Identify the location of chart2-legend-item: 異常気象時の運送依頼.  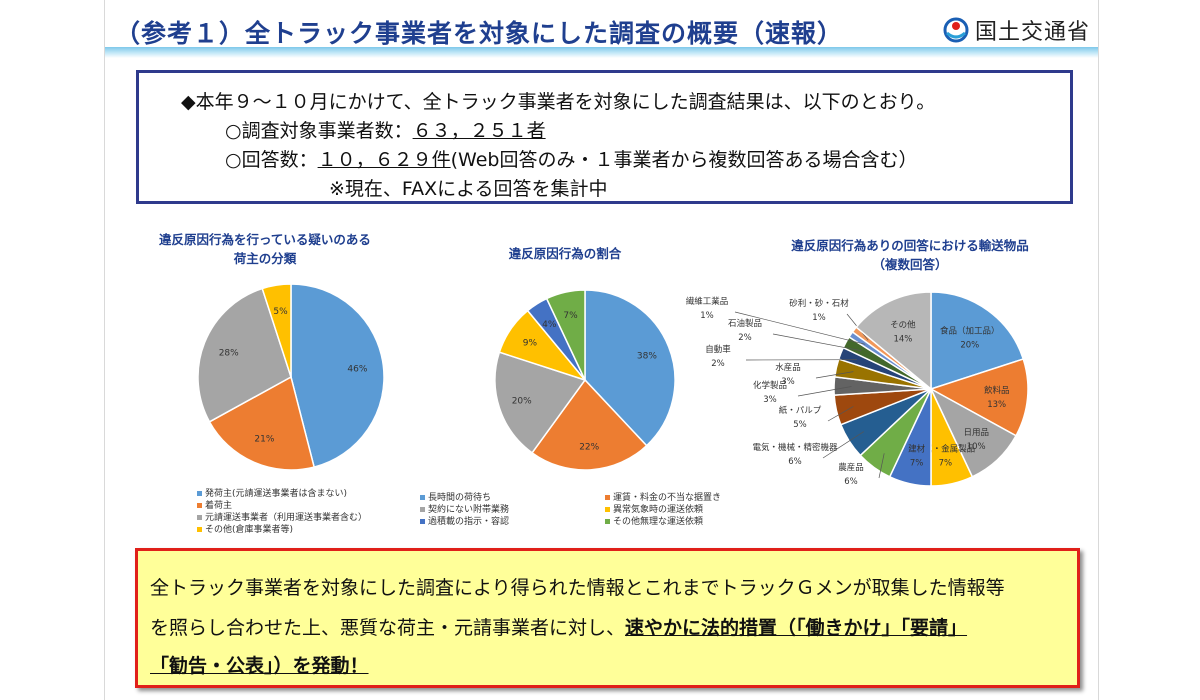
(663, 510).